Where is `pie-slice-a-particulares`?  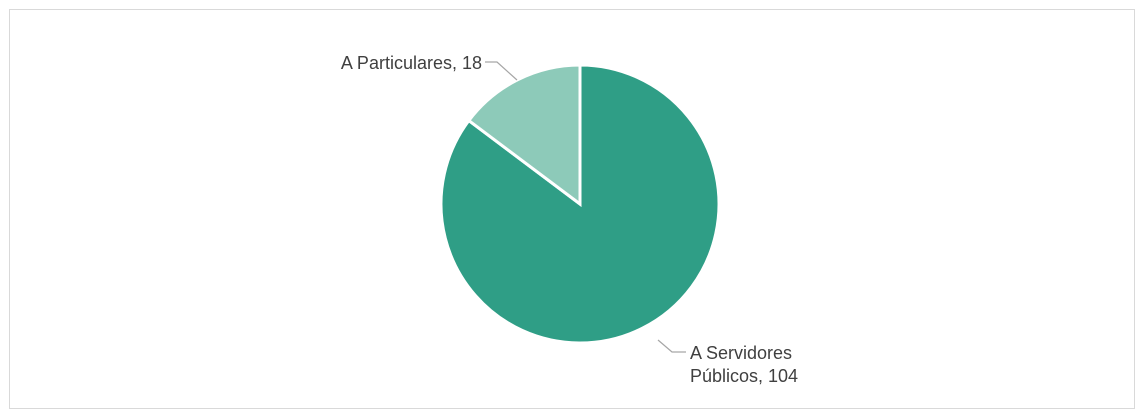 pie-slice-a-particulares is located at coordinates (524, 135).